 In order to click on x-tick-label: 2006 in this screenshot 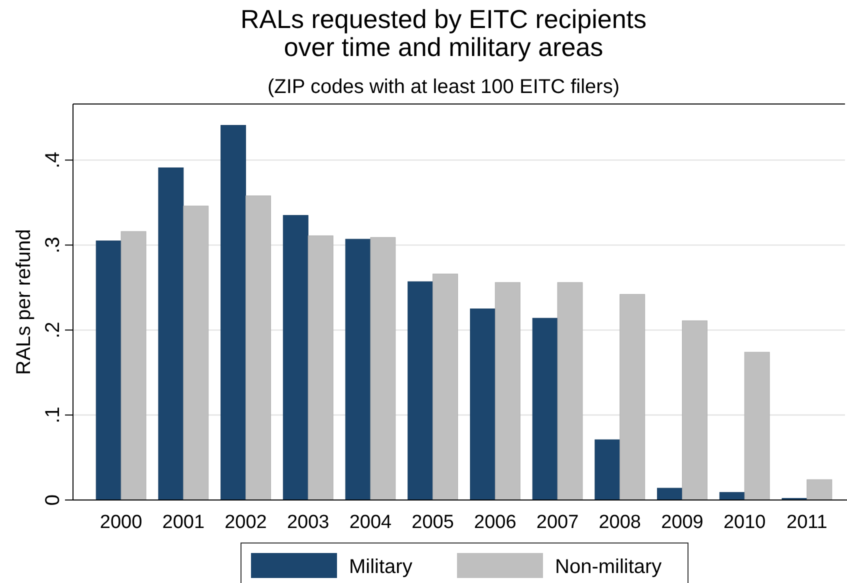, I will do `click(495, 522)`.